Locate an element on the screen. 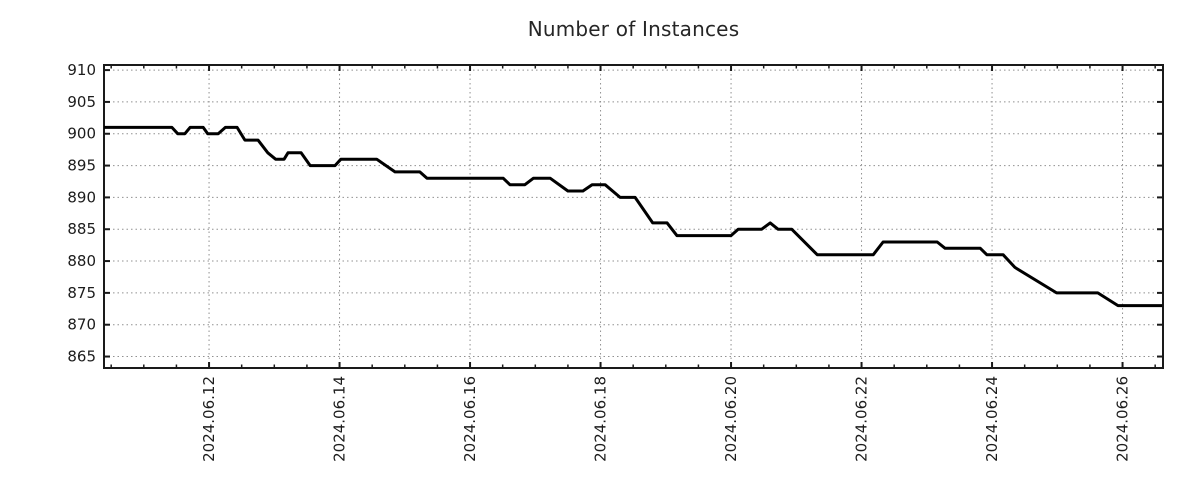 This screenshot has width=1200, height=500. y-tick-label: 875 is located at coordinates (81, 293).